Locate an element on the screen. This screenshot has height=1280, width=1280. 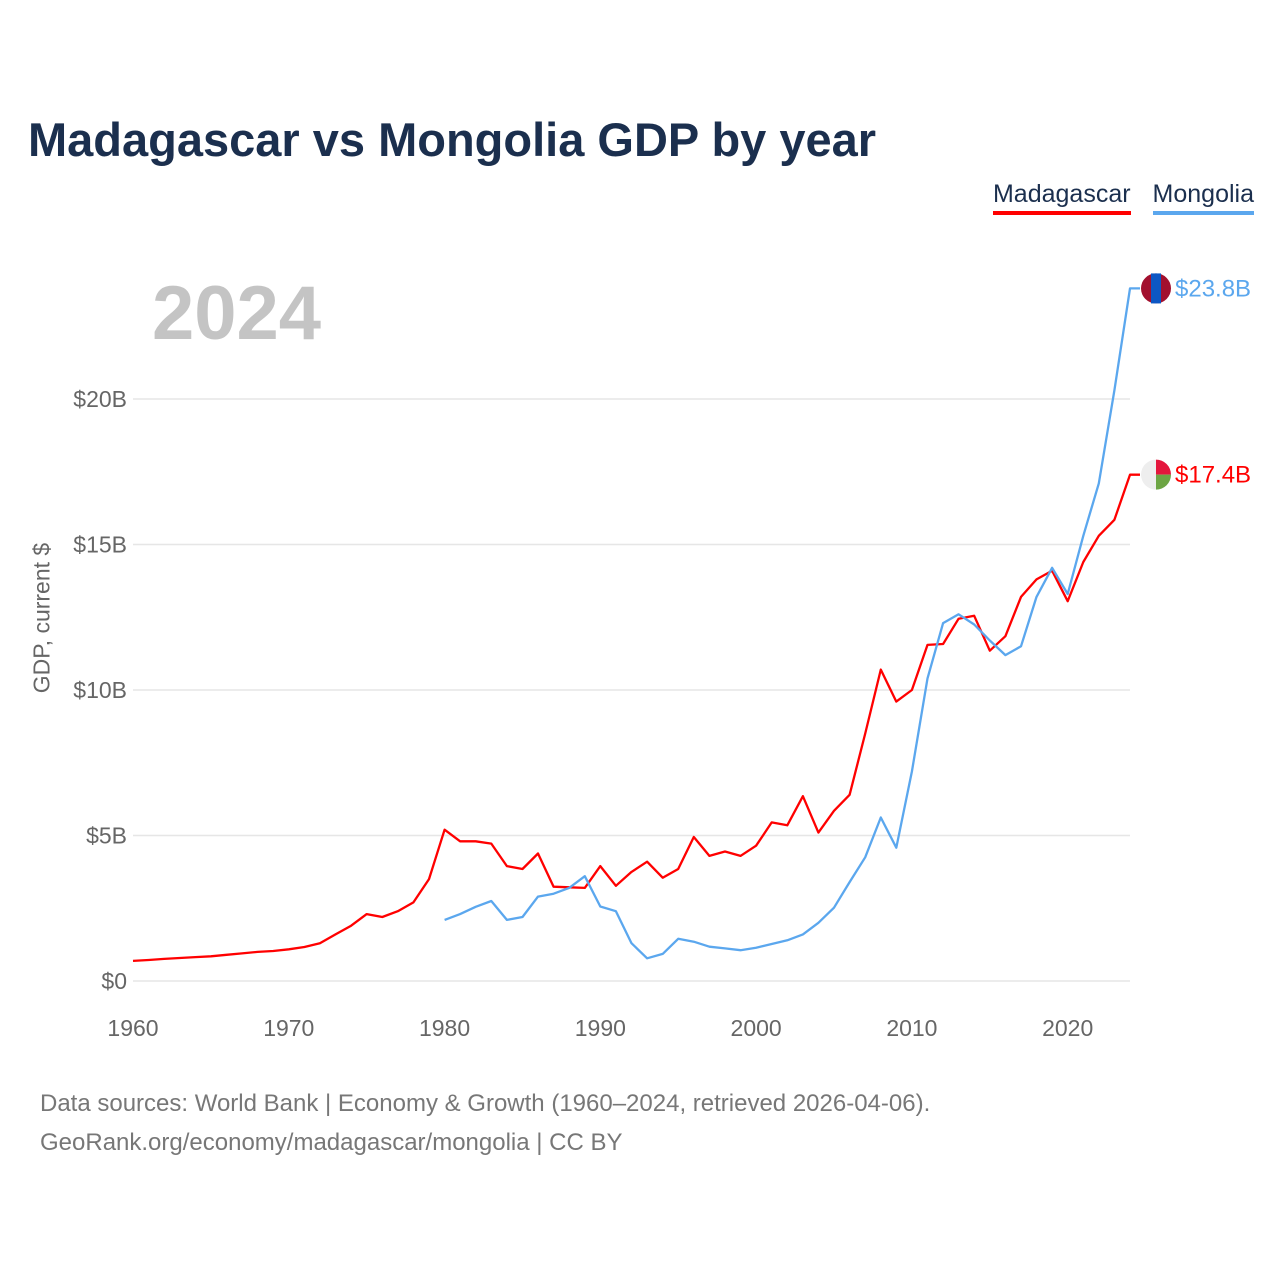
end-value-label: $23.8B is located at coordinates (1213, 288).